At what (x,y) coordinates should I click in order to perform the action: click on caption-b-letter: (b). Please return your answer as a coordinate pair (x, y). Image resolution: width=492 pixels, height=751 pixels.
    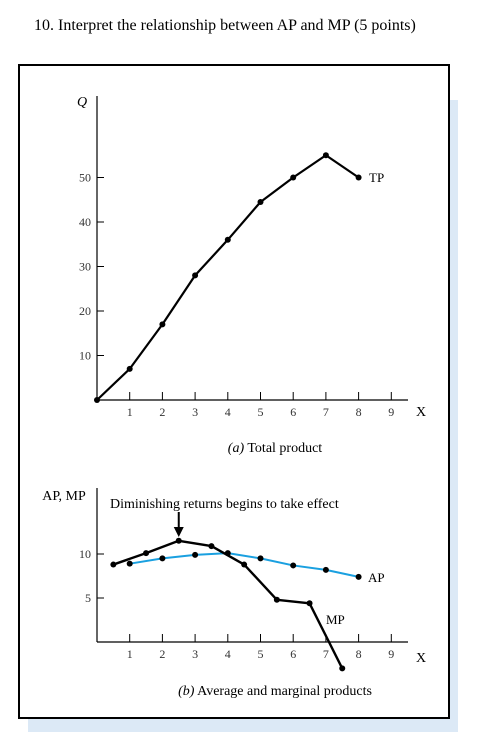
    Looking at the image, I should click on (186, 691).